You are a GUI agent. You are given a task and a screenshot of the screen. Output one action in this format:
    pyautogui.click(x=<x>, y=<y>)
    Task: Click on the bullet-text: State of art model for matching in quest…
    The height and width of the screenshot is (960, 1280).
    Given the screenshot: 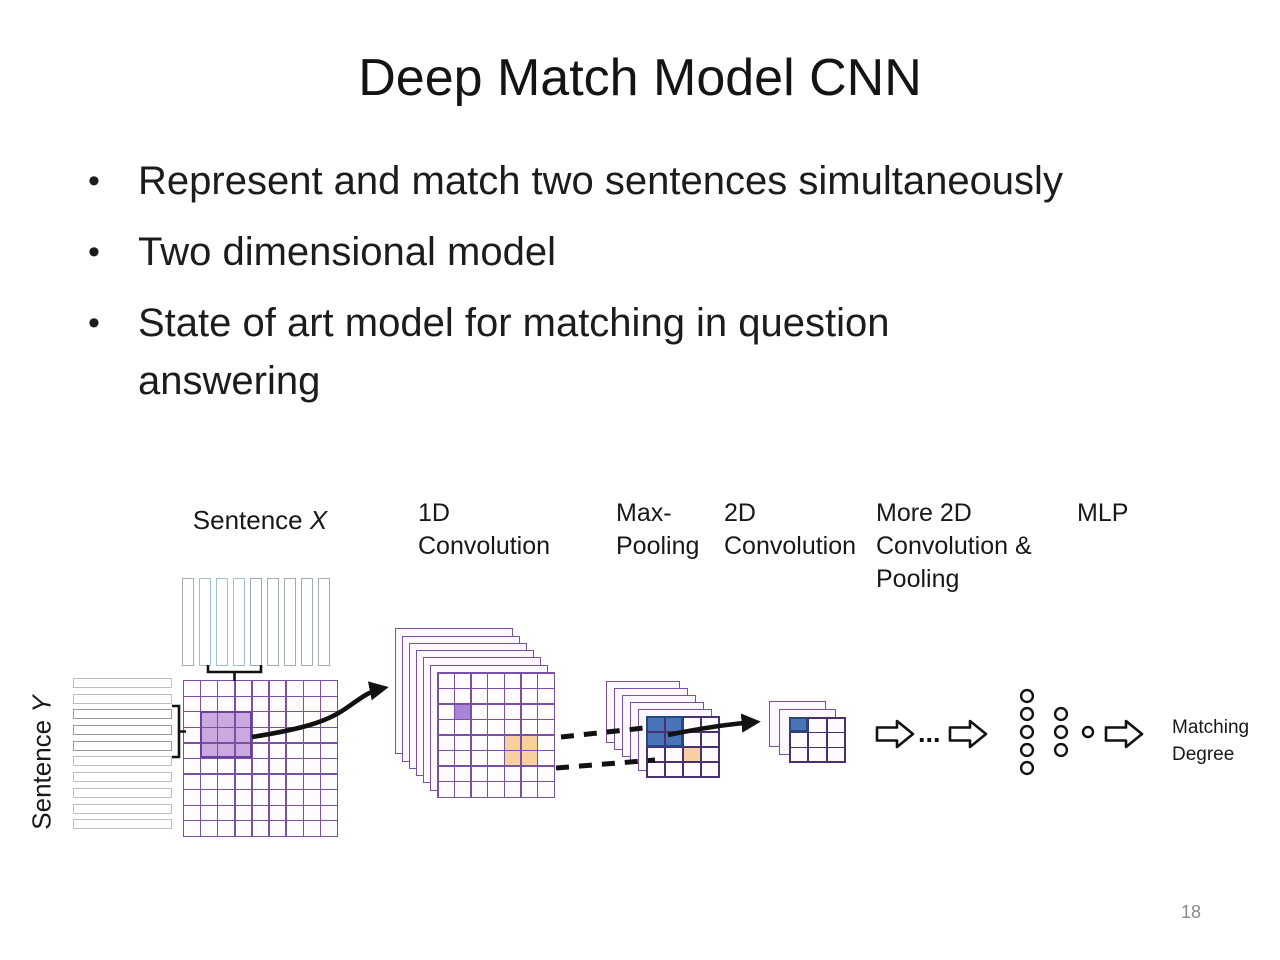 What is the action you would take?
    pyautogui.click(x=514, y=323)
    